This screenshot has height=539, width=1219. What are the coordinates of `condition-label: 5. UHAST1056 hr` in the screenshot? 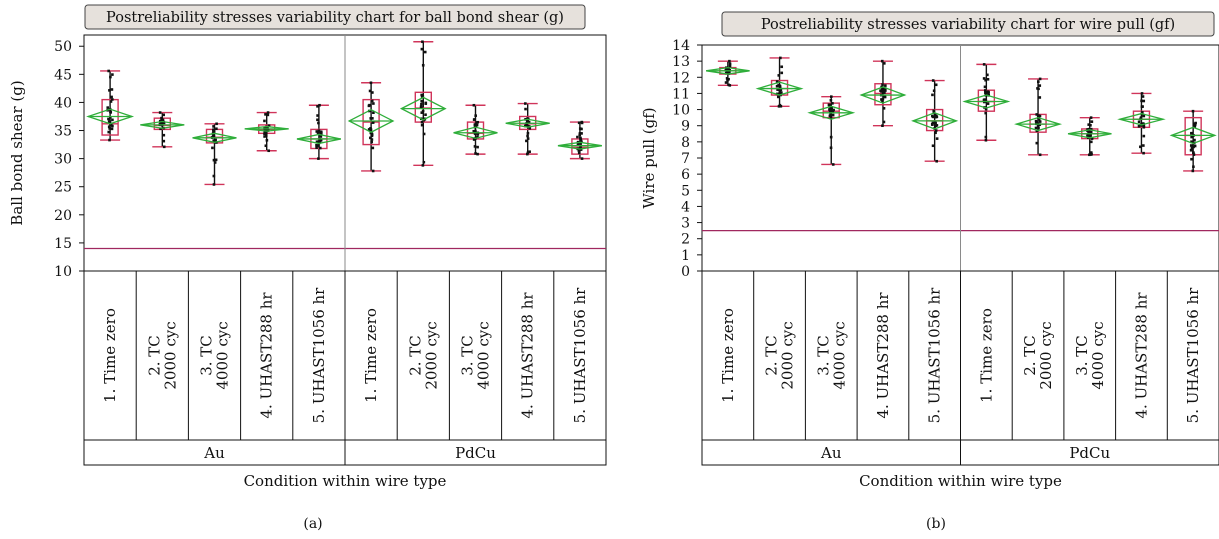 It's located at (580, 355).